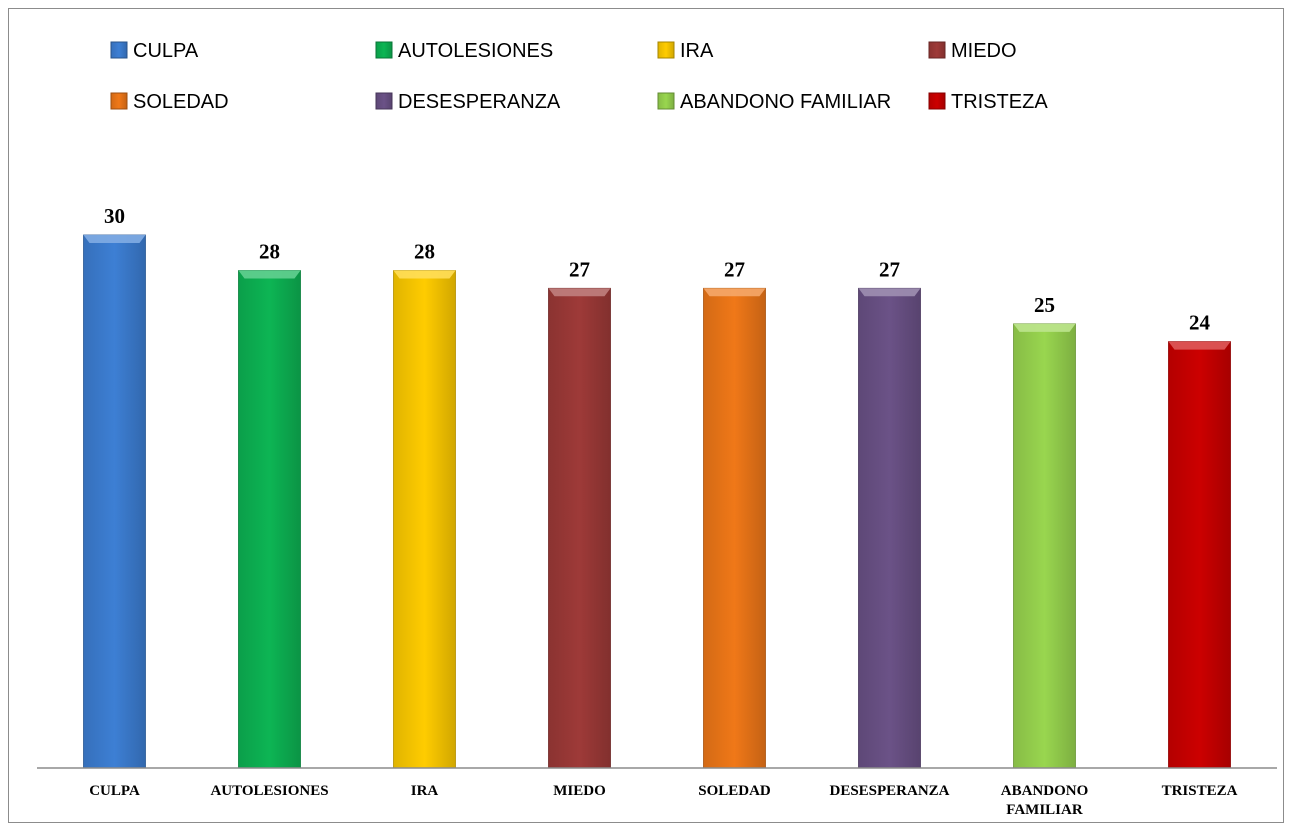  I want to click on legend-item-desesperanza: DESESPERANZA, so click(468, 102).